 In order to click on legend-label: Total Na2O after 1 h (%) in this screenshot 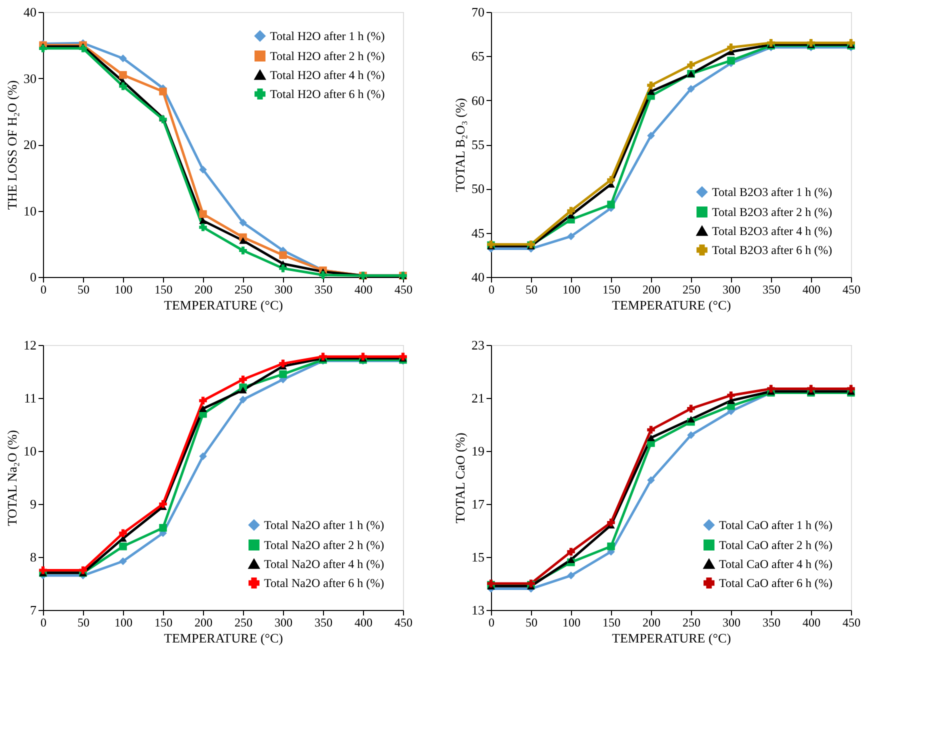, I will do `click(324, 525)`.